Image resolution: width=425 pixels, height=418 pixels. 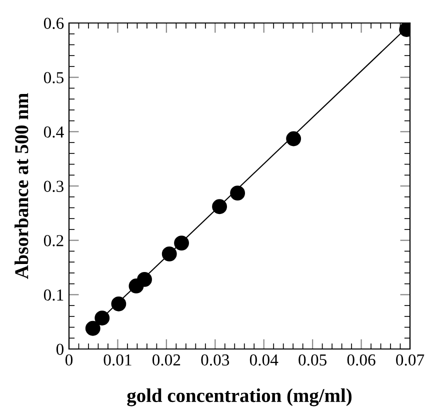 What do you see at coordinates (264, 360) in the screenshot?
I see `x-tick-label: 0.04` at bounding box center [264, 360].